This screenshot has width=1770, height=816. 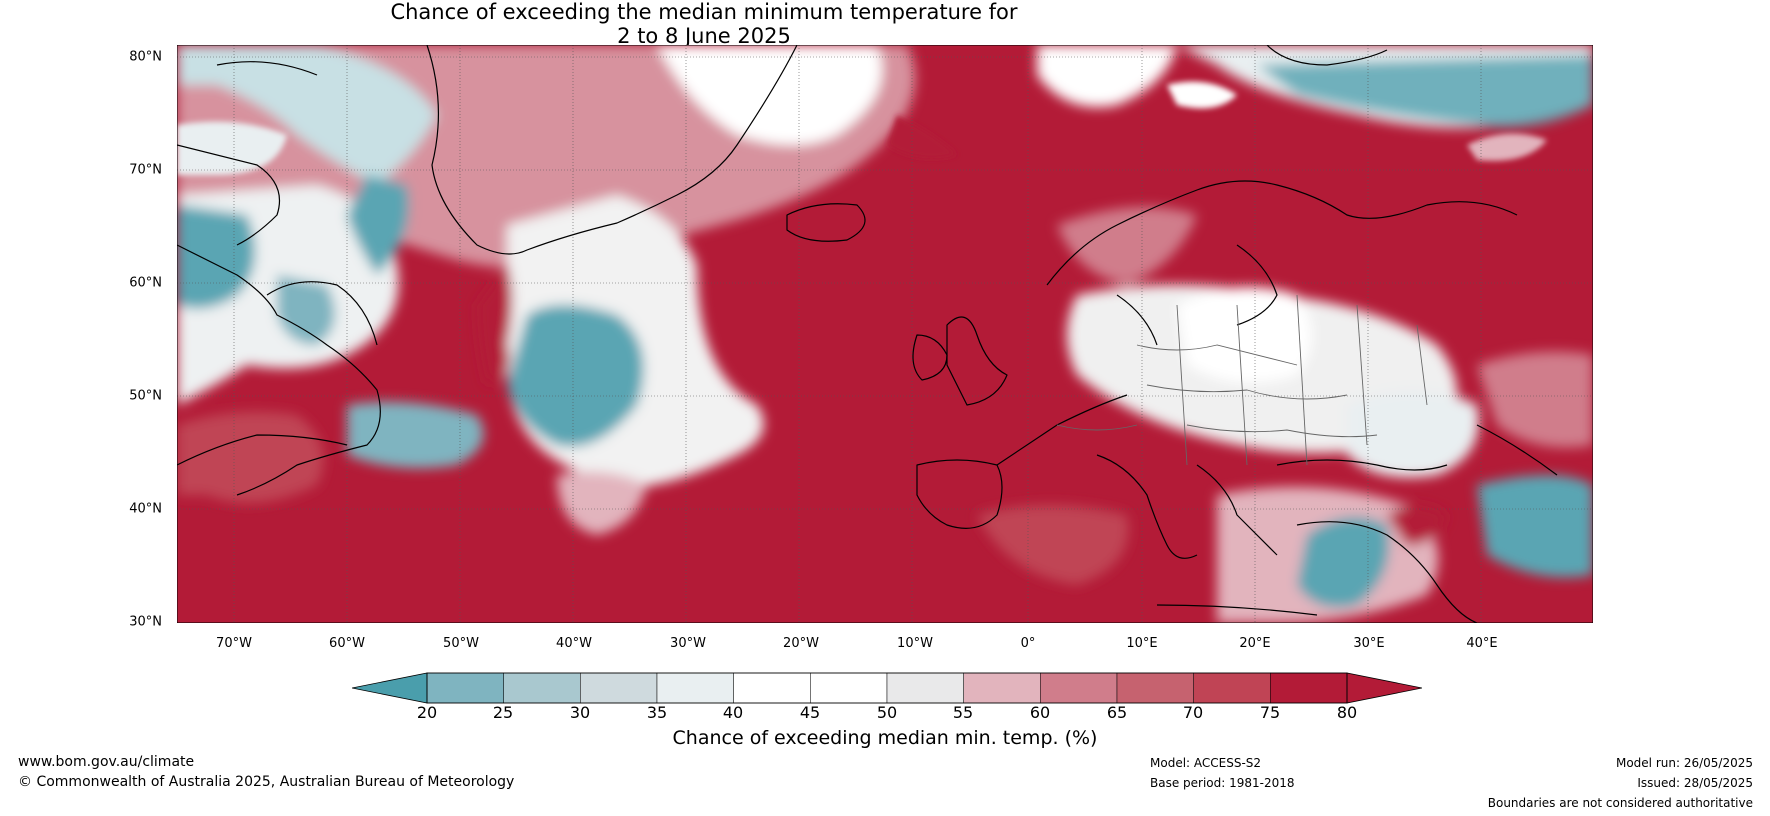 What do you see at coordinates (915, 643) in the screenshot?
I see `lon-label-10w: 10°W` at bounding box center [915, 643].